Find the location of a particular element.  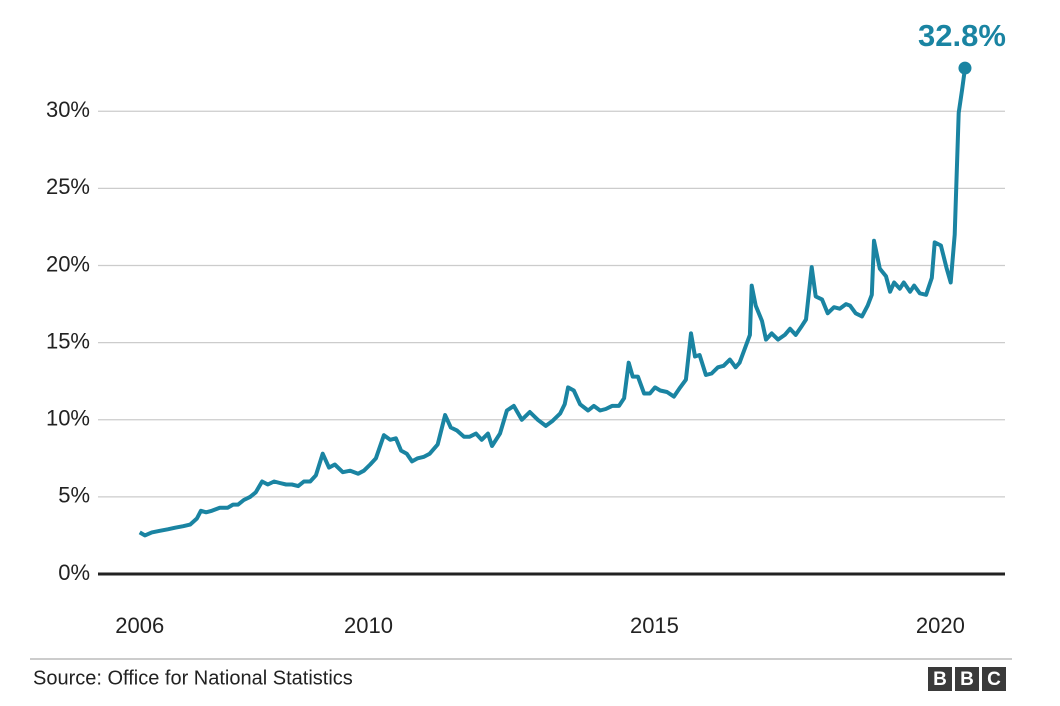

end-point is located at coordinates (965, 68).